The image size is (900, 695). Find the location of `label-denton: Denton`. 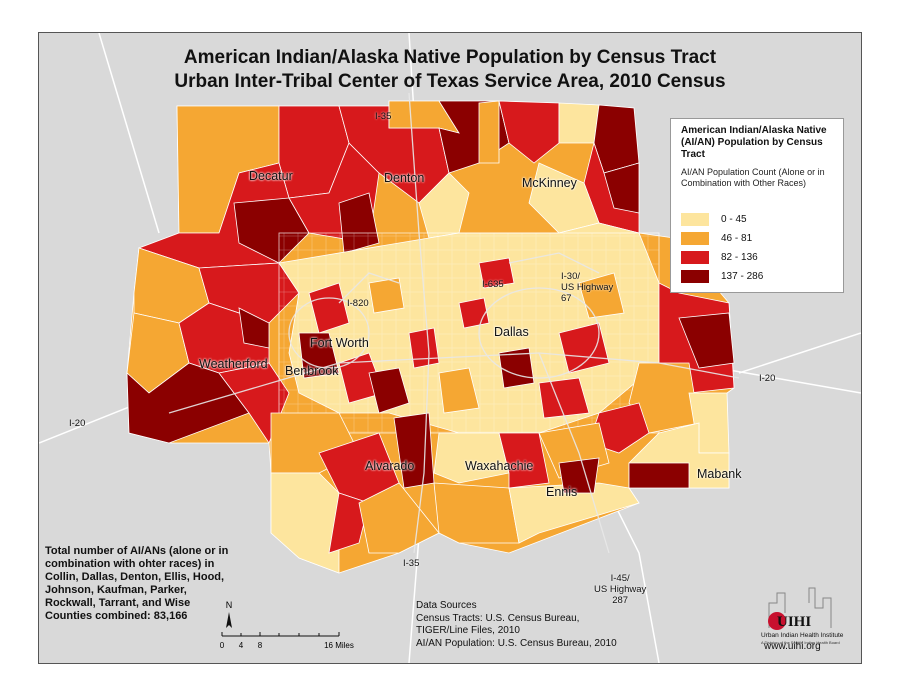

label-denton: Denton is located at coordinates (404, 178).